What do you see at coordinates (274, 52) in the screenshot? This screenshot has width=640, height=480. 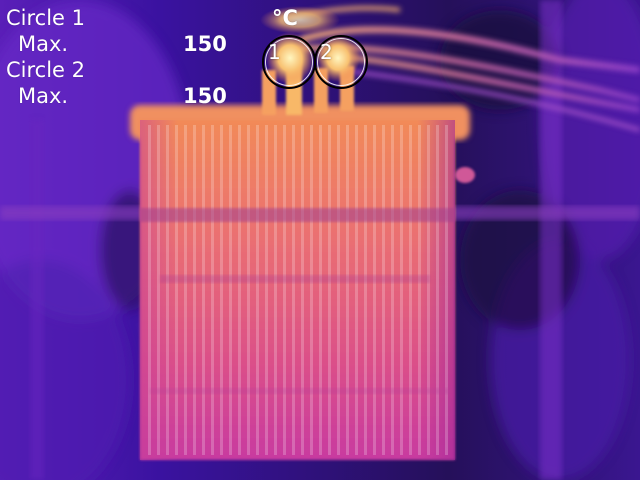 I see `measurement-circle-1-id: 1` at bounding box center [274, 52].